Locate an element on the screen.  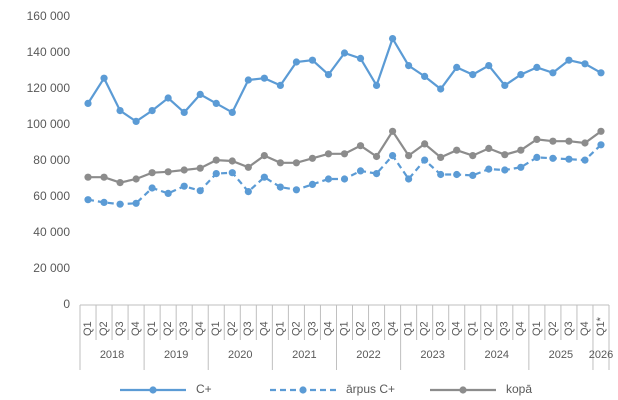
y-tick-label: 120 000 is located at coordinates (49, 88).